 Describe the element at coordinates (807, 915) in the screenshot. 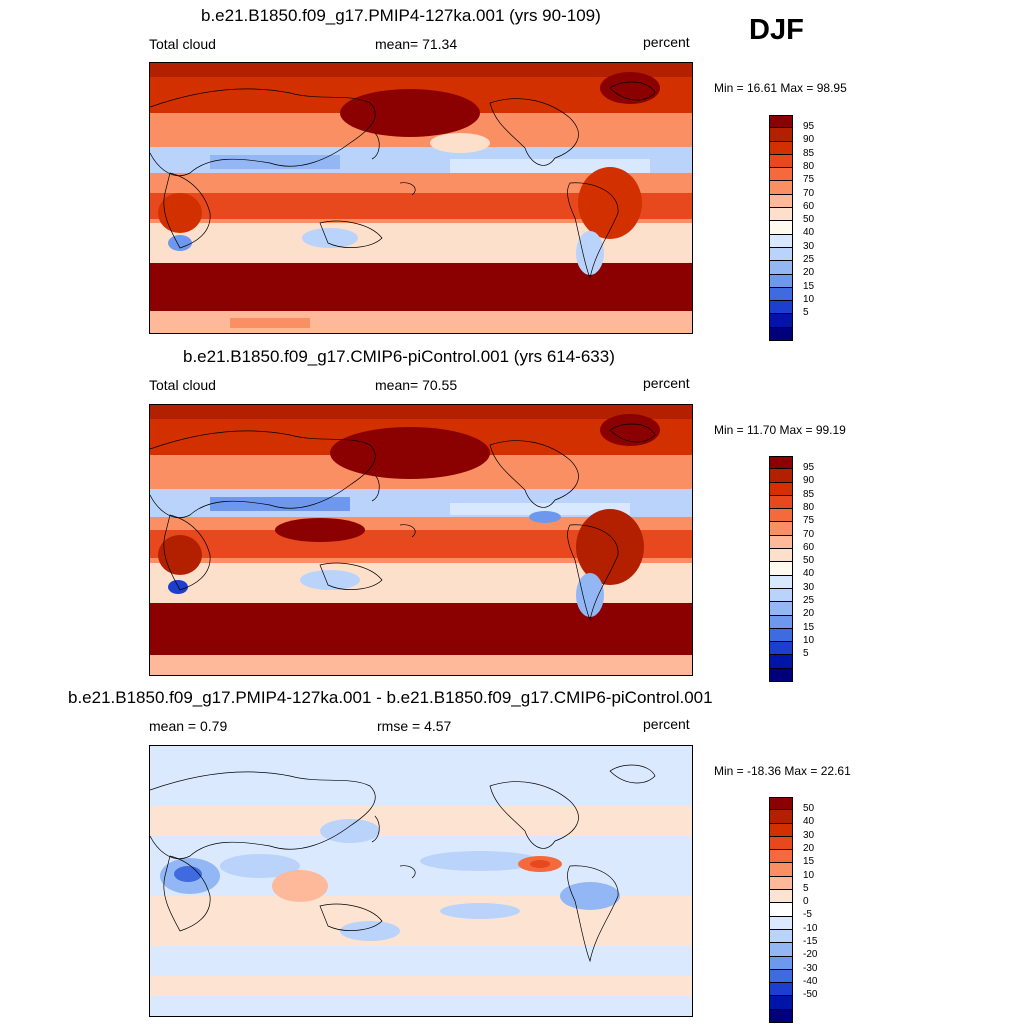

I see `colorbar-tick-label: -5` at that location.